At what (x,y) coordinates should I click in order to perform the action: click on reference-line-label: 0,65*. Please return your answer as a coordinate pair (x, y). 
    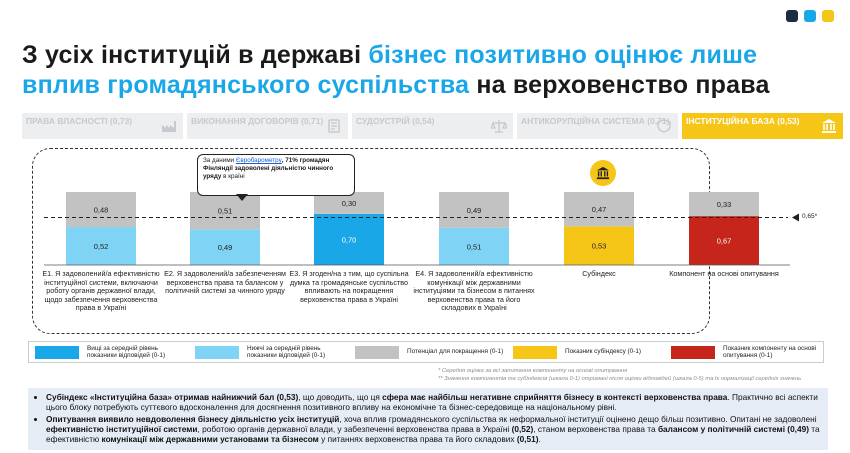
    Looking at the image, I should click on (810, 216).